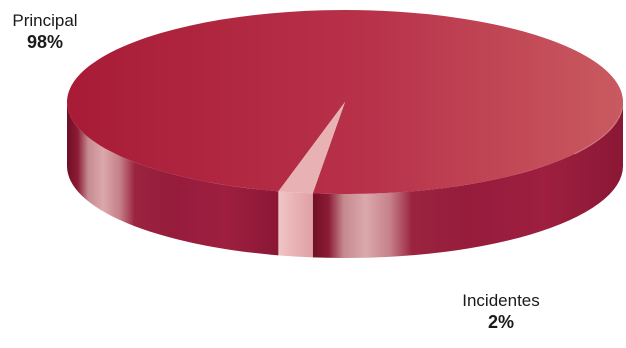  I want to click on slice-name-incidentes: Incidentes, so click(501, 300).